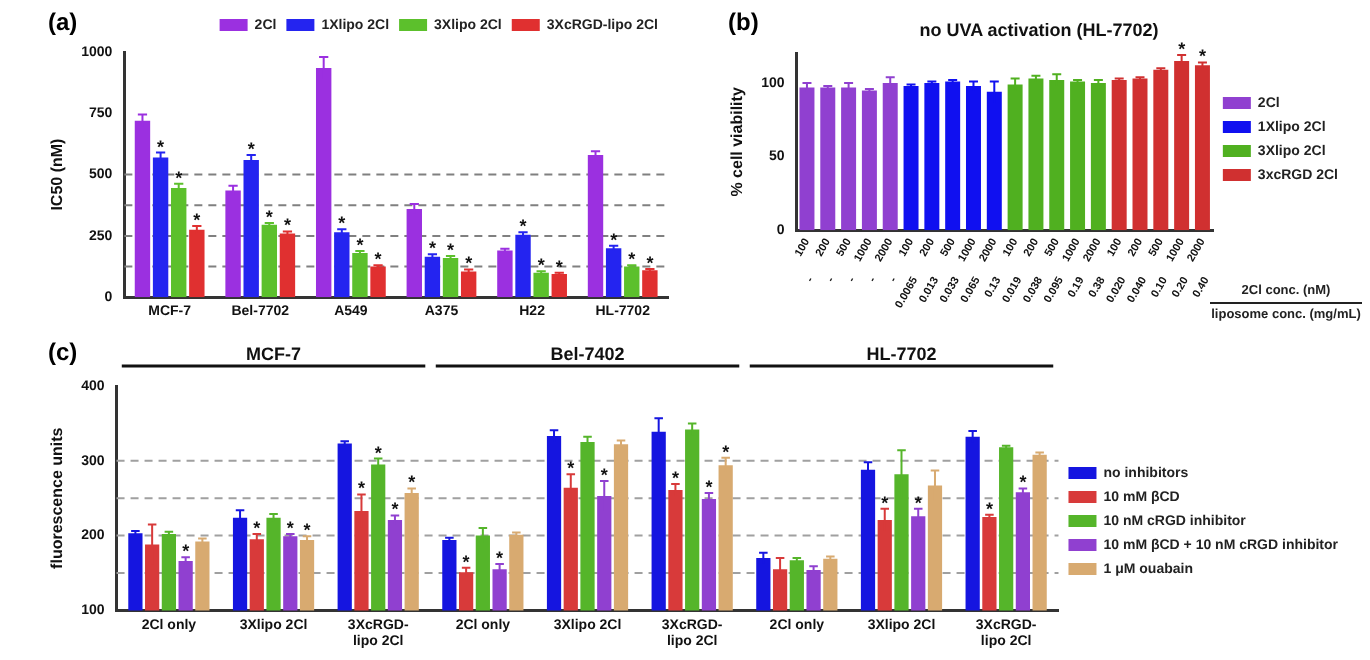  Describe the element at coordinates (57, 497) in the screenshot. I see `y-axis-title: fluorescence units` at that location.